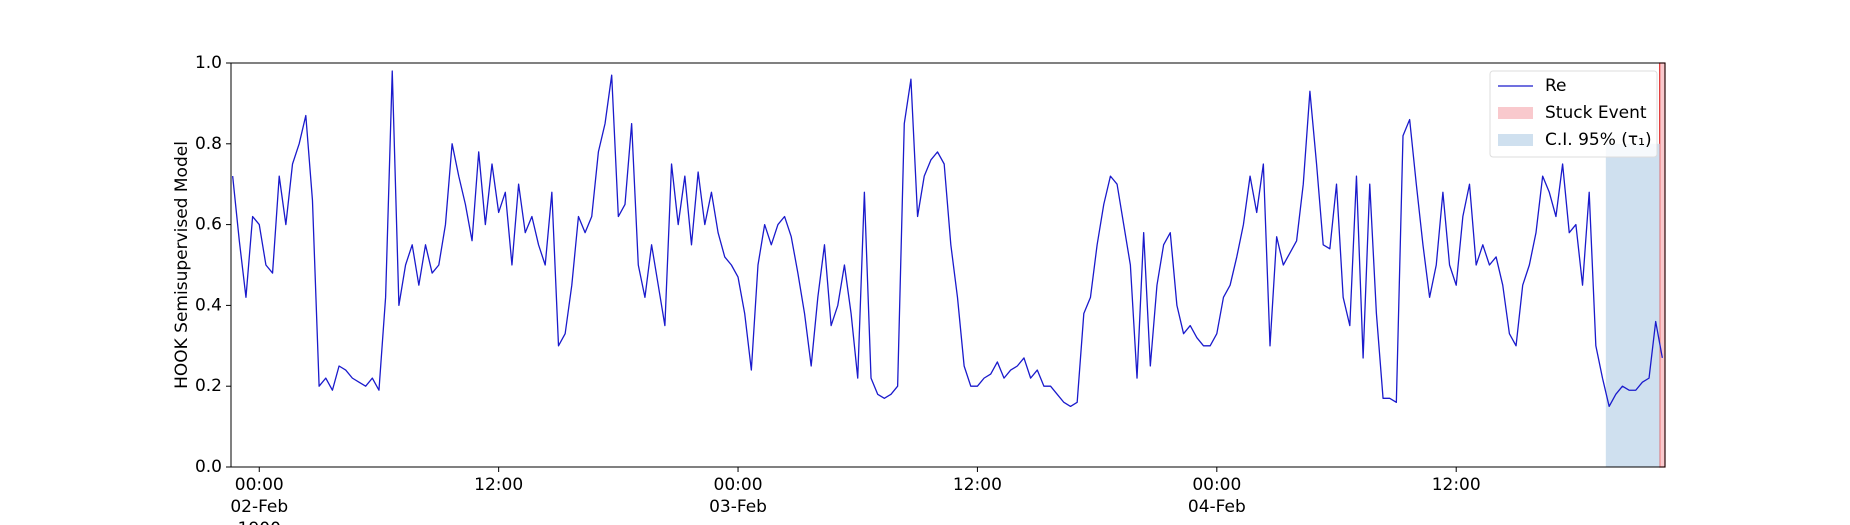  What do you see at coordinates (208, 467) in the screenshot?
I see `y-tick-label: 0.0` at bounding box center [208, 467].